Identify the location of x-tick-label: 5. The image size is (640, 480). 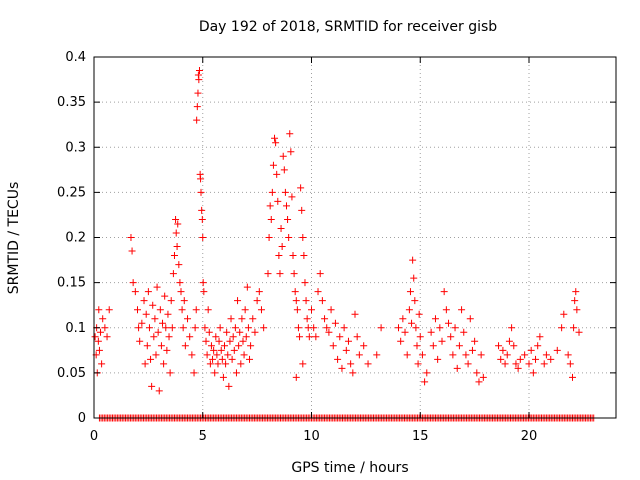
(203, 436).